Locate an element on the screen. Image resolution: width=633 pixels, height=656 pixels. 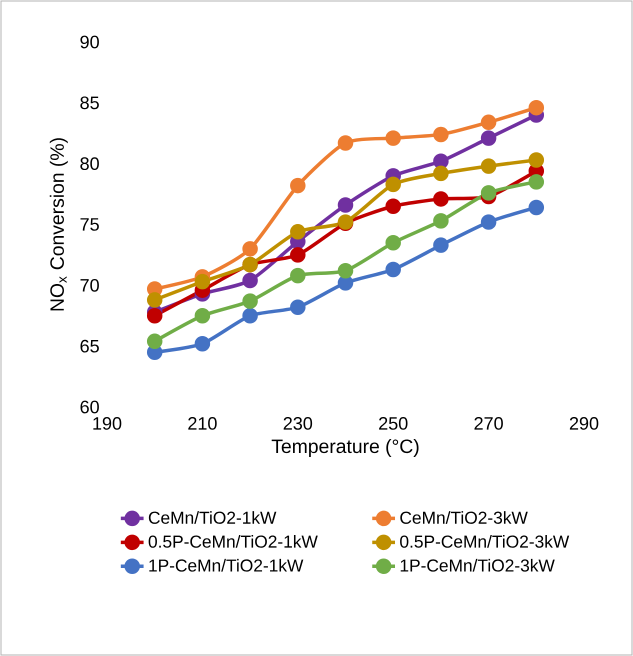
x-tick-label: 190 is located at coordinates (107, 423).